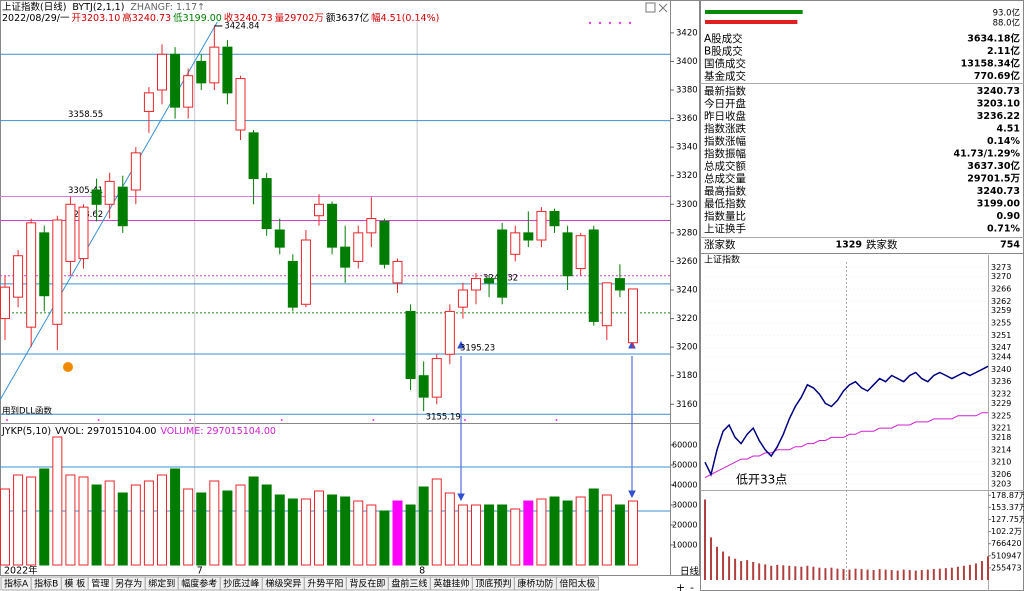 The image size is (1024, 591). Describe the element at coordinates (761, 480) in the screenshot. I see `intraday-annotation: 低开33点` at that location.